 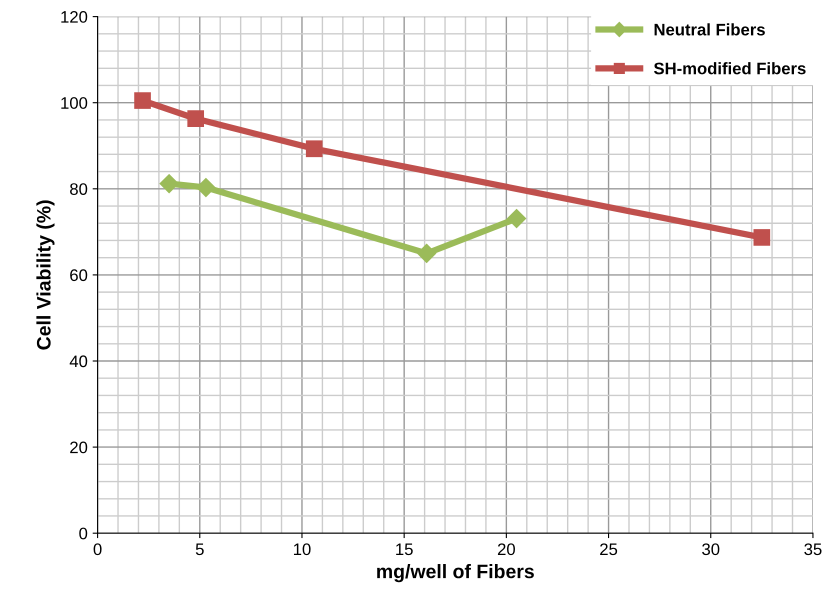 What do you see at coordinates (79, 361) in the screenshot?
I see `y-tick-label: 40` at bounding box center [79, 361].